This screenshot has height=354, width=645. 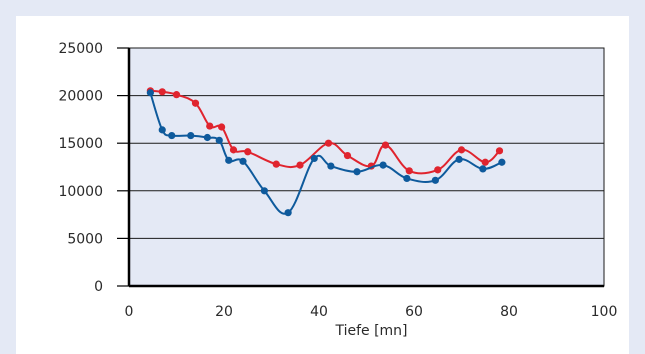 I want to click on x-axis-title: Tiefe [mn], so click(x=370, y=331).